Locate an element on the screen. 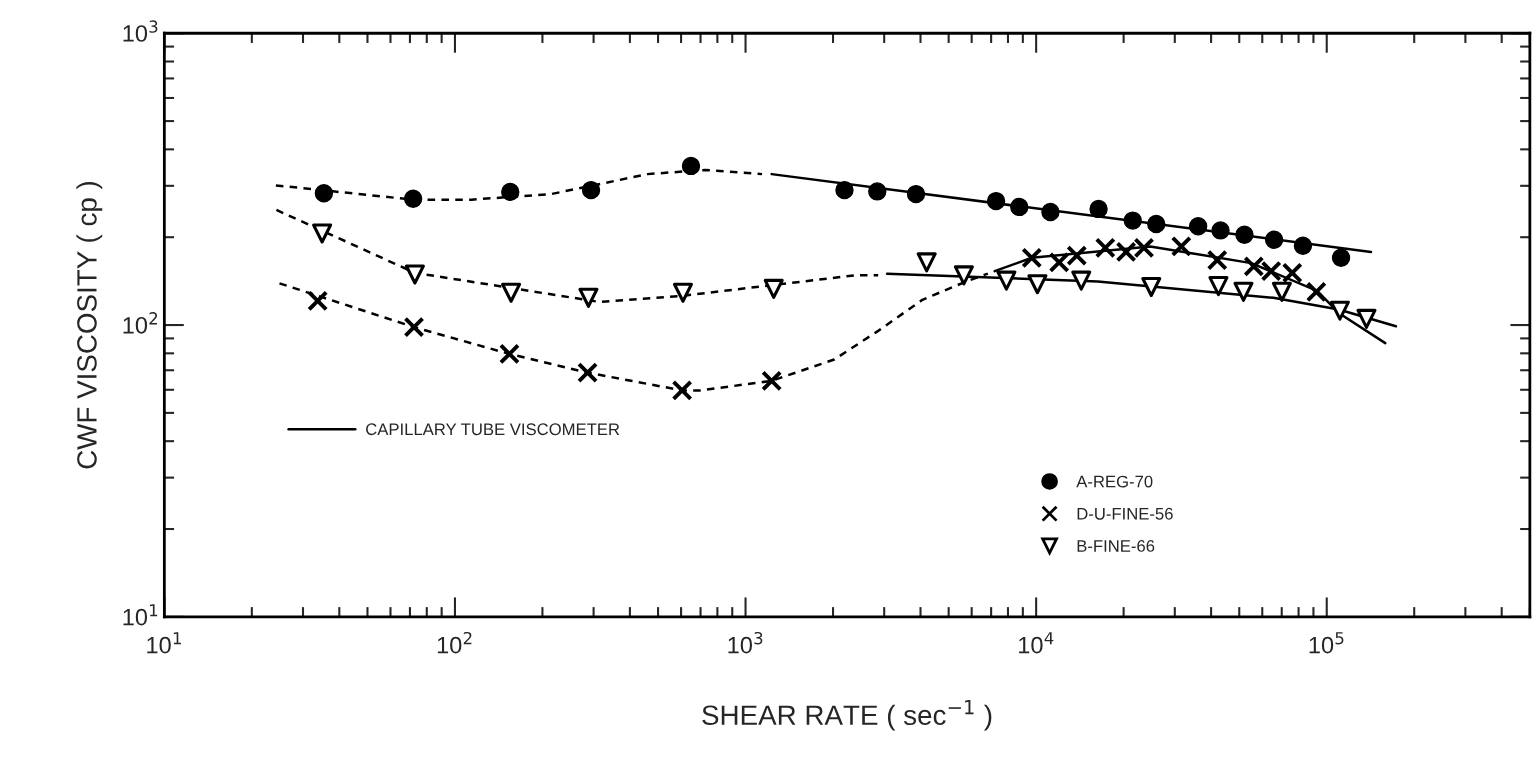  y-tick-label: 10$^{1}$ is located at coordinates (140, 615).